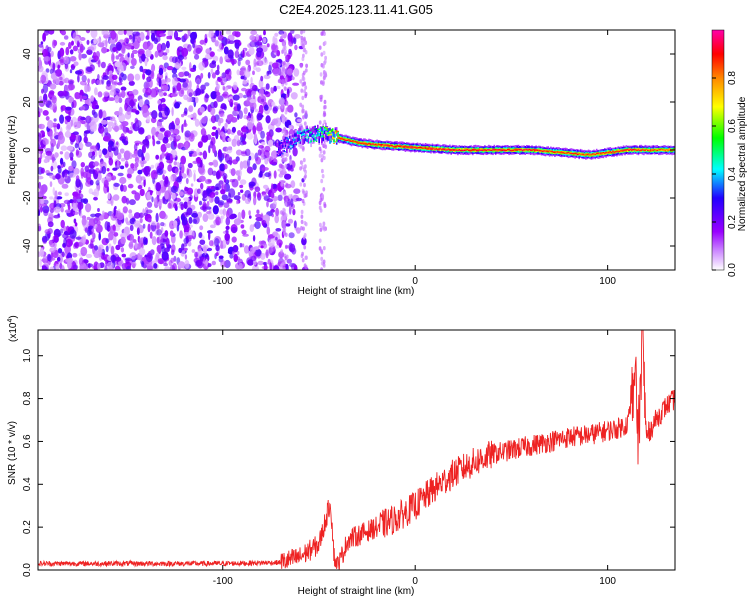  Describe the element at coordinates (27, 102) in the screenshot. I see `spectrogram-ytick-label: 20` at that location.